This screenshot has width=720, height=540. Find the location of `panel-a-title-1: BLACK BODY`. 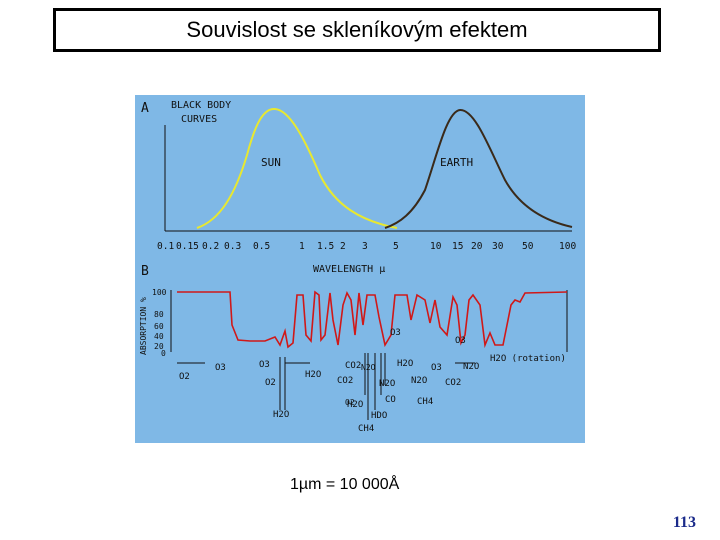

panel-a-title-1: BLACK BODY is located at coordinates (201, 105).